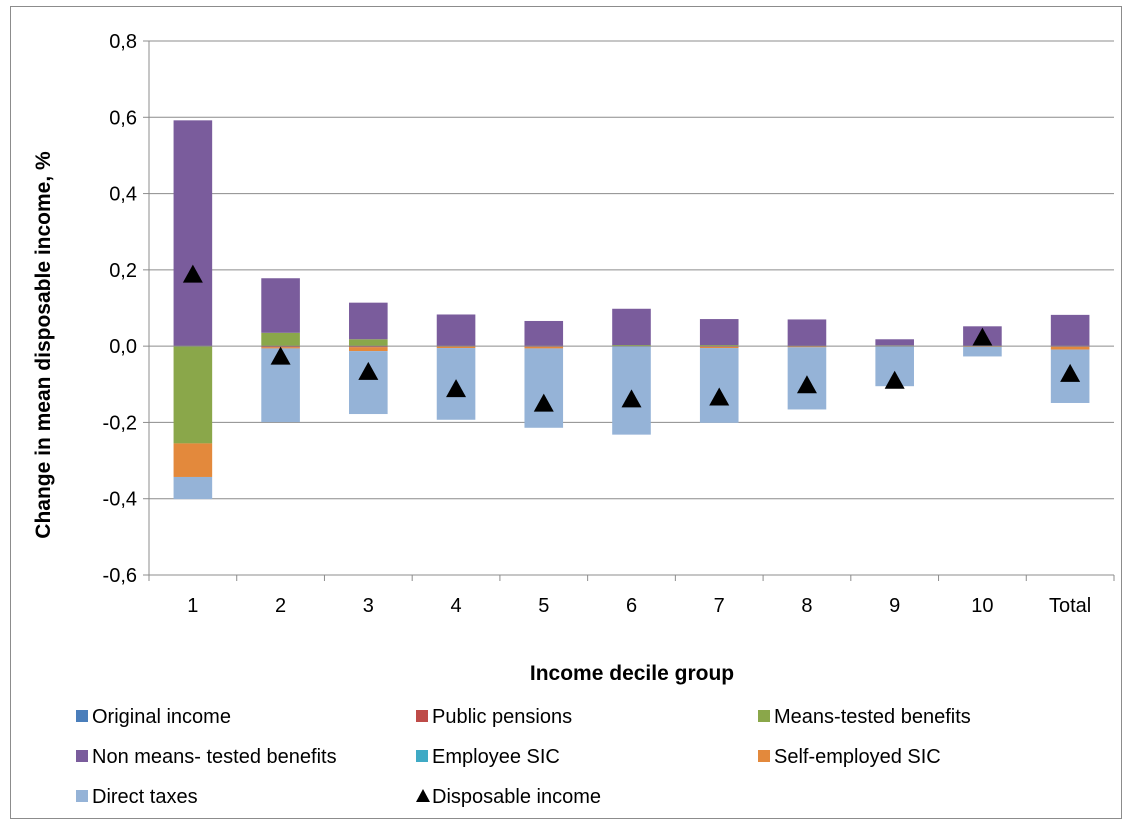  Describe the element at coordinates (1070, 606) in the screenshot. I see `x-tick-label: Total` at that location.